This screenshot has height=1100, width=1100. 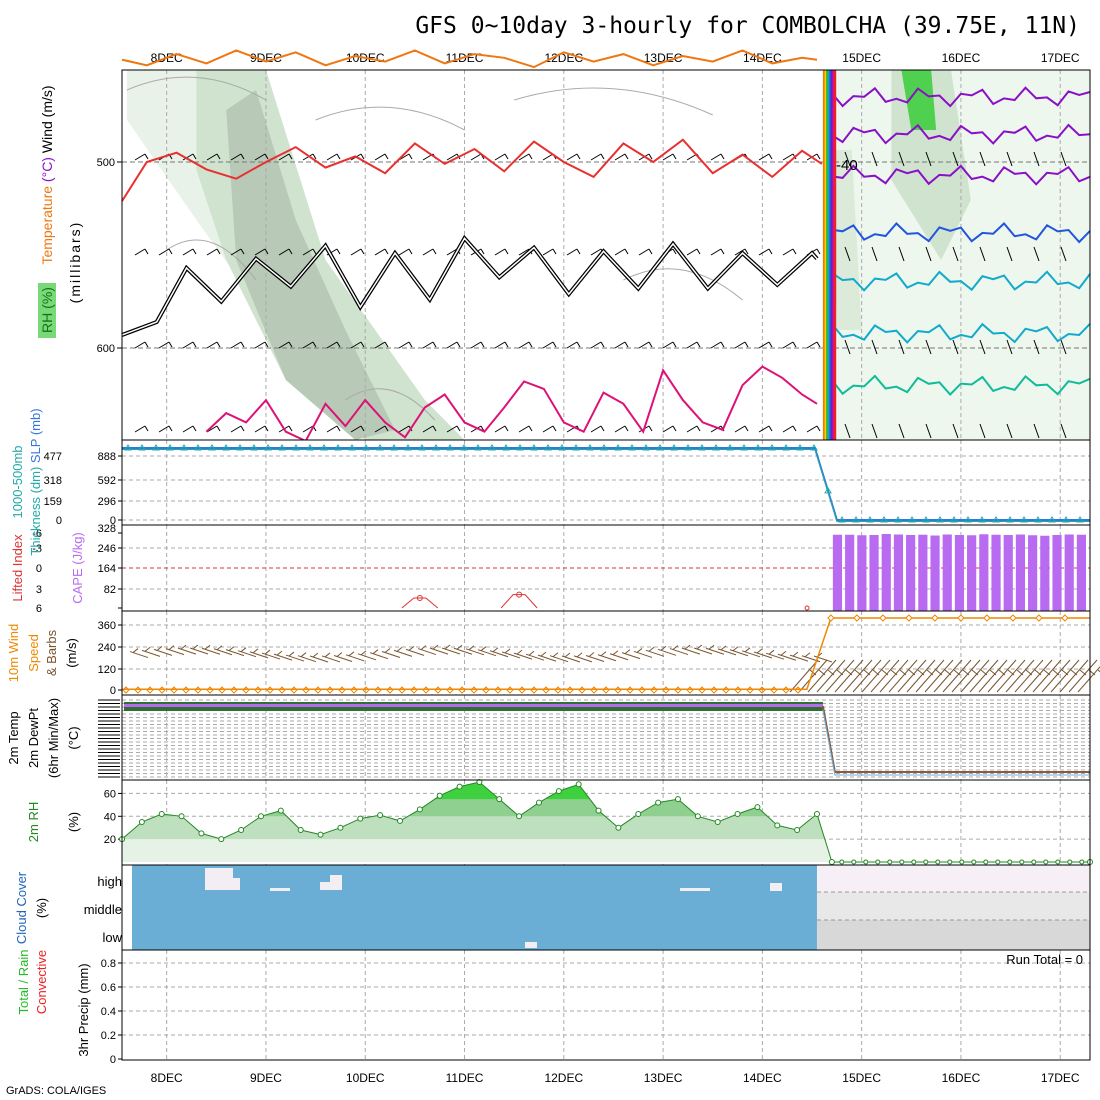 What do you see at coordinates (73, 822) in the screenshot?
I see `y-axis-label: (%)` at bounding box center [73, 822].